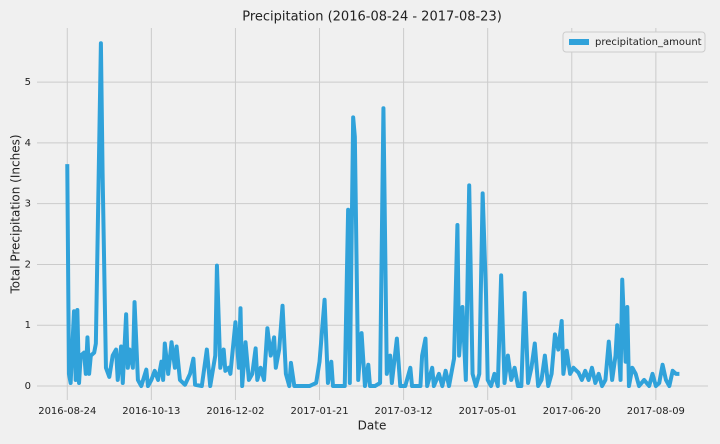  I want to click on x-tick-label: 2017-01-21, so click(319, 411).